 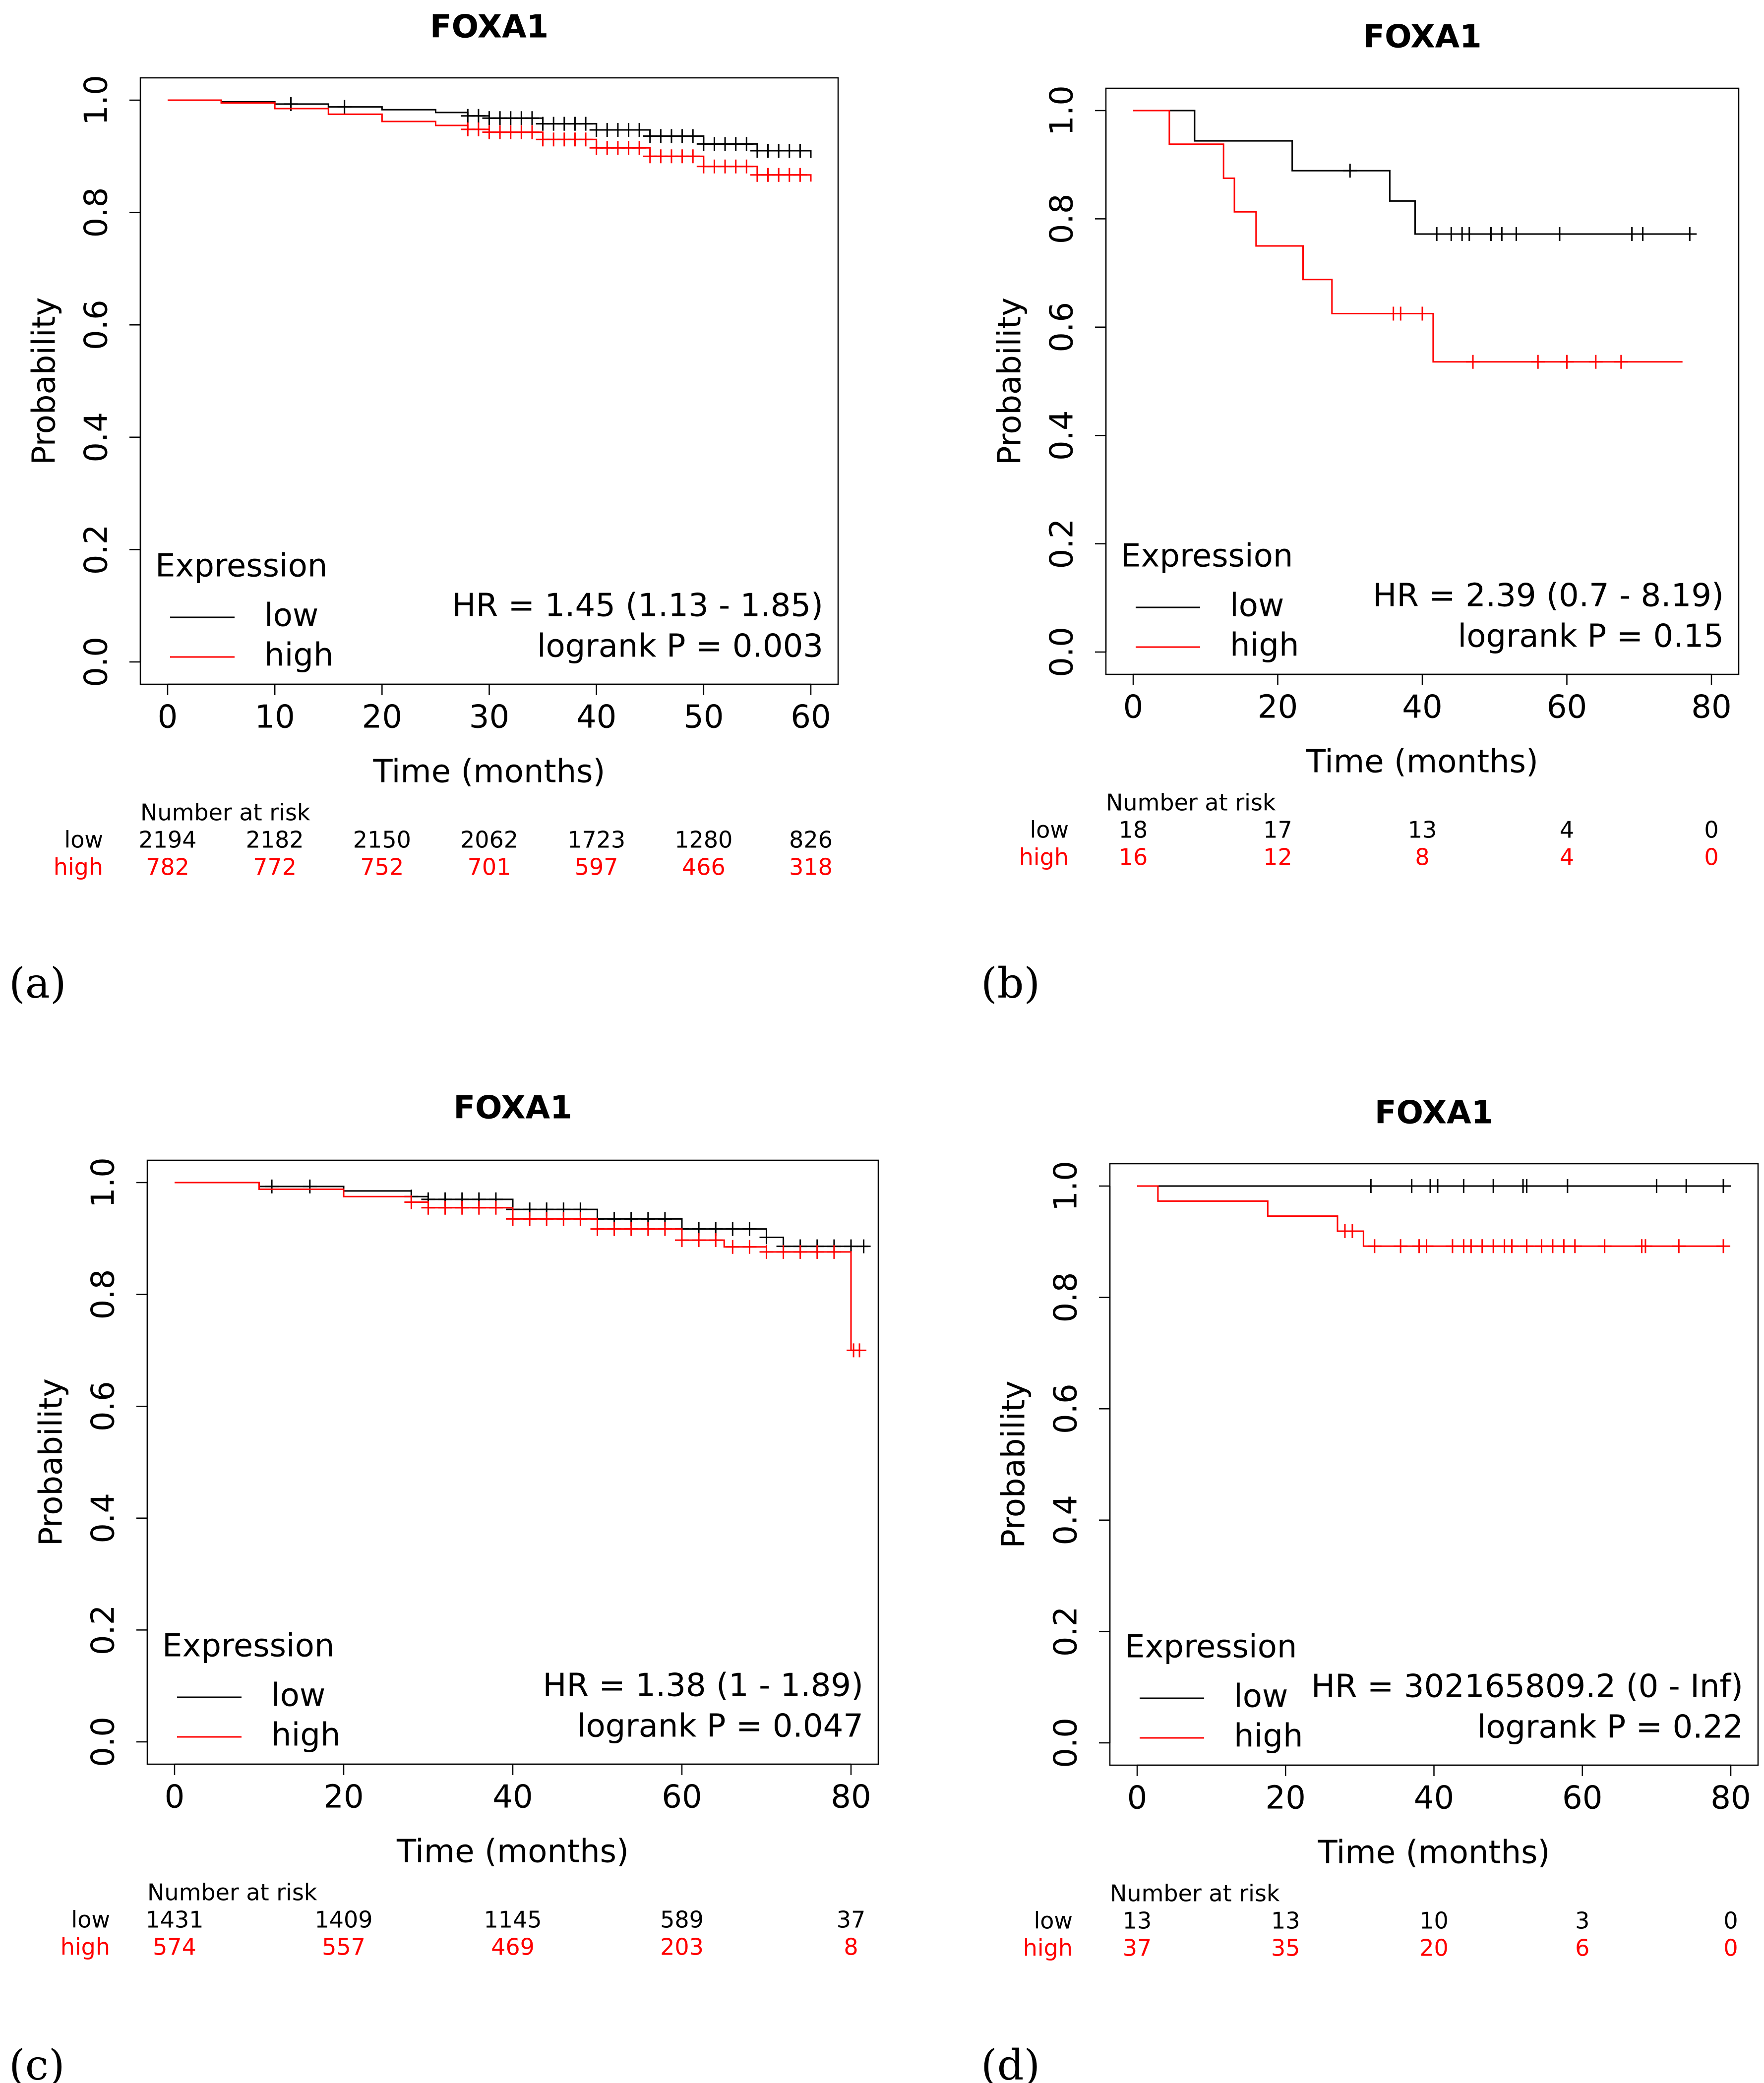 I want to click on hr-annotation: HR = 302165809.2 (0 - Inf), so click(x=1527, y=1686).